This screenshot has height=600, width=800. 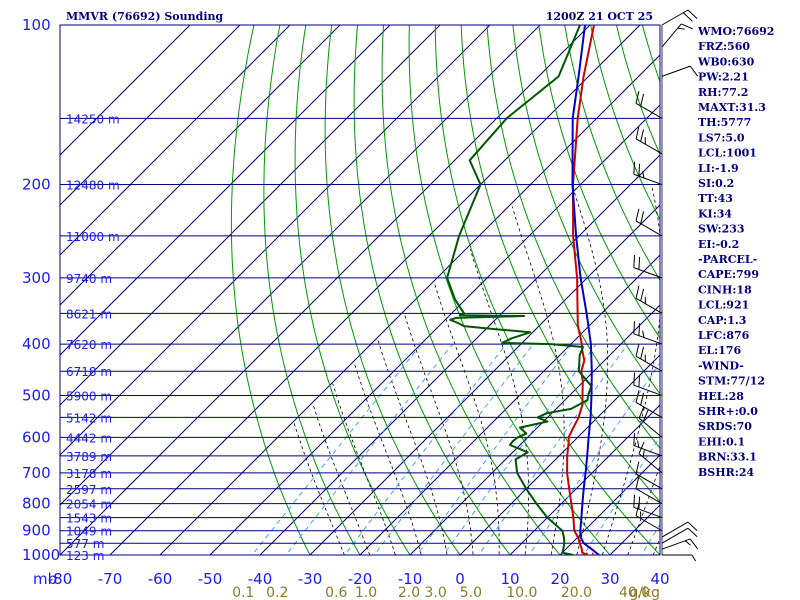 I want to click on temperature-tick-label: 0, so click(x=460, y=579).